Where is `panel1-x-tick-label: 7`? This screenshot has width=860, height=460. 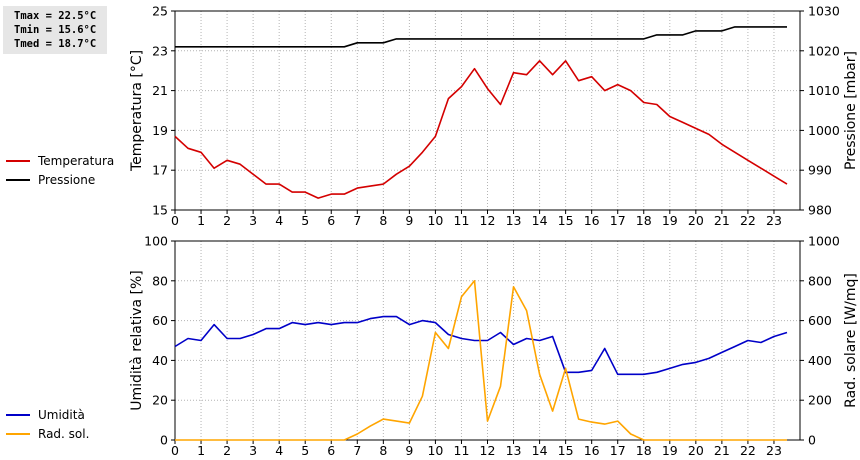 panel1-x-tick-label: 7 is located at coordinates (357, 220).